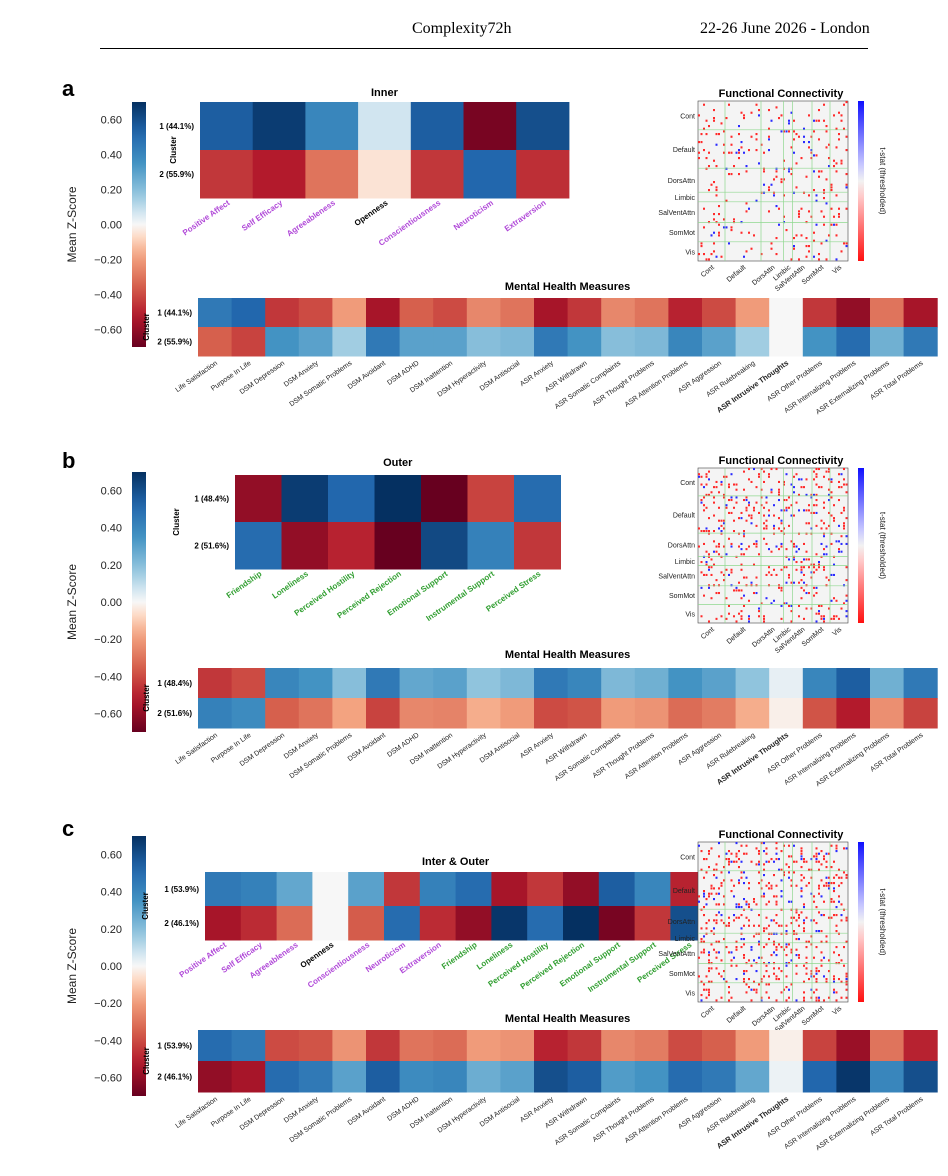  What do you see at coordinates (567, 287) in the screenshot?
I see `mh-title: Mental Health Measures` at bounding box center [567, 287].